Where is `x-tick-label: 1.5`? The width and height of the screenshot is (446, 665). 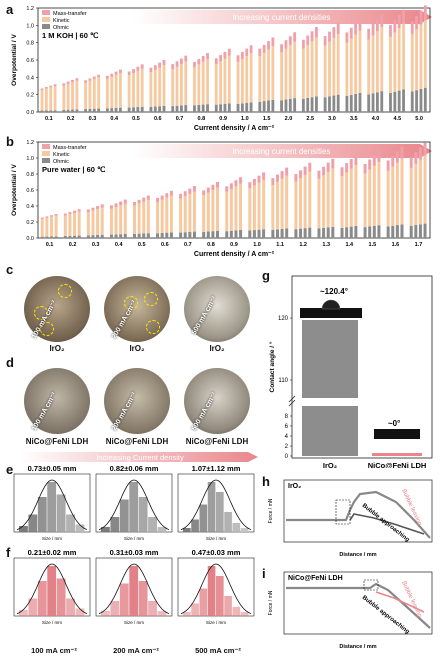
x-tick-label: 1.5 is located at coordinates (373, 245).